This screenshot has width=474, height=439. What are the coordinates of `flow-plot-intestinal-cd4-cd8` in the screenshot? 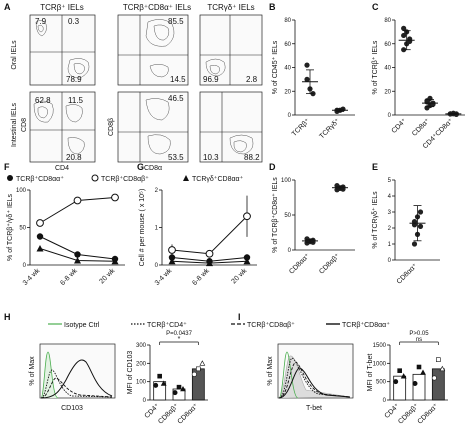 It's located at (62, 127).